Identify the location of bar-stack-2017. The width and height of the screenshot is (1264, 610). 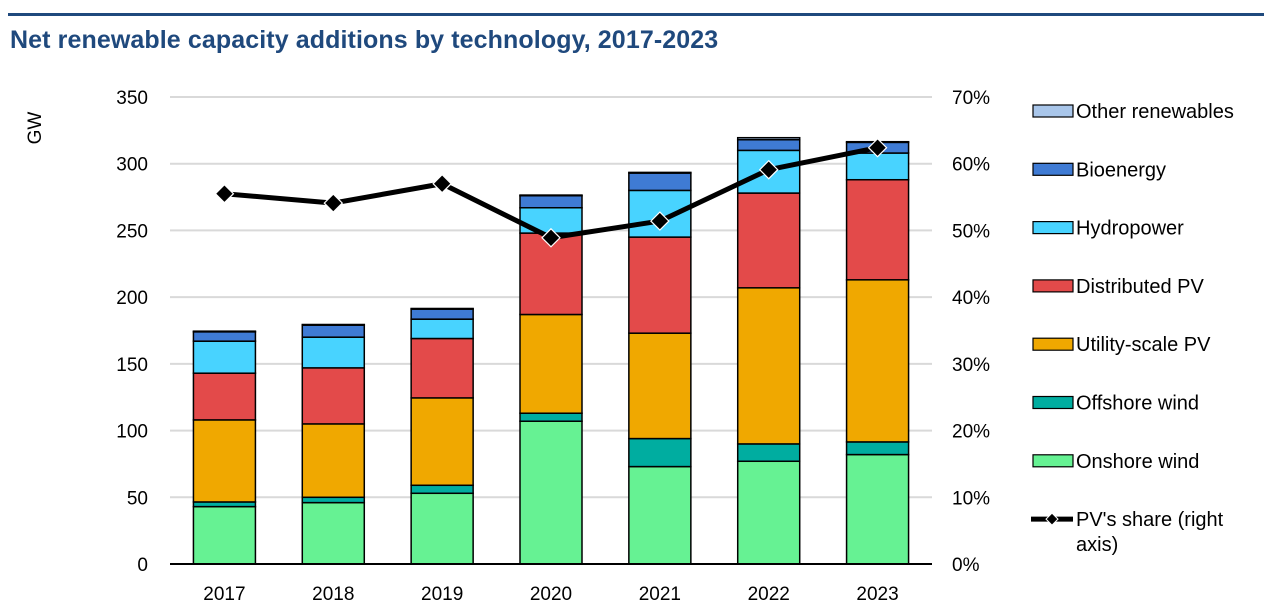
(224, 447).